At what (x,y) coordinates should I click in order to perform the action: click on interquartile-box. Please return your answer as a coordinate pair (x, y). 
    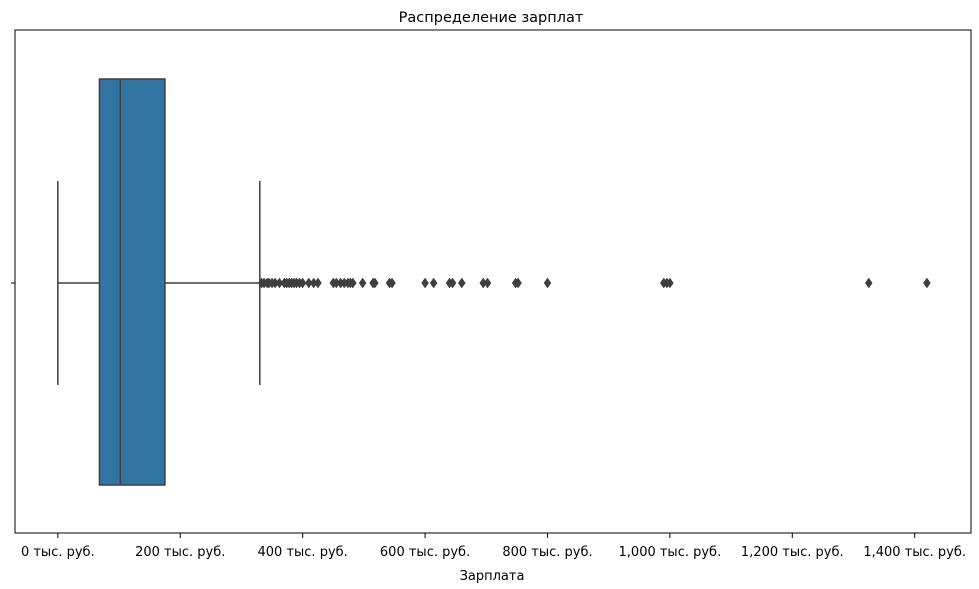
    Looking at the image, I should click on (132, 282).